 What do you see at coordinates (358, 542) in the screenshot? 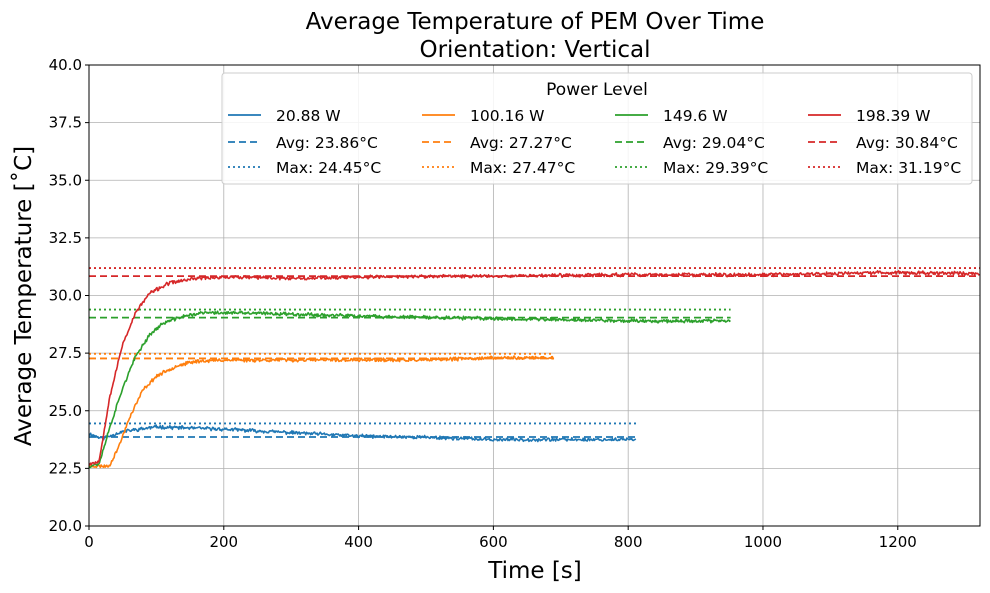
I see `x-tick-label: 400` at bounding box center [358, 542].